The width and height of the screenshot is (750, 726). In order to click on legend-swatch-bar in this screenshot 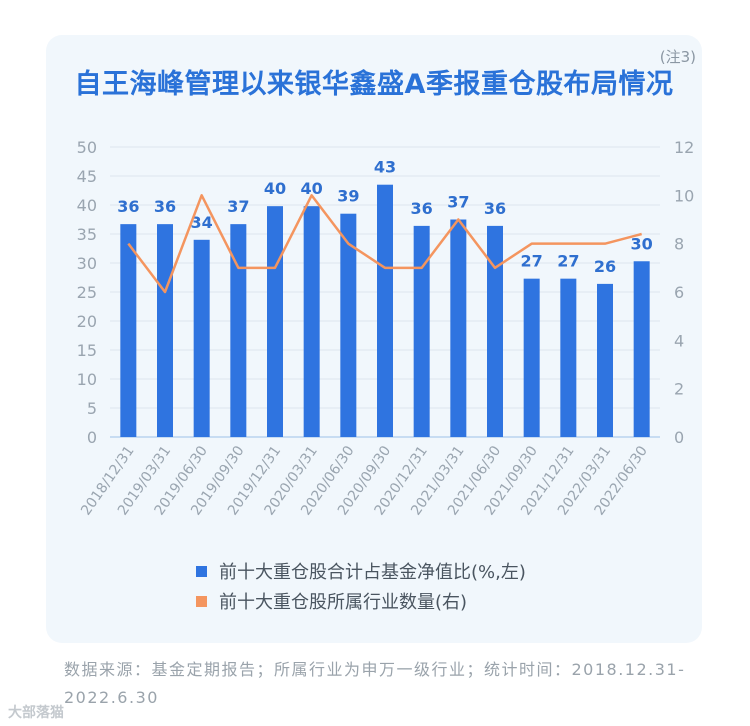, I will do `click(201, 571)`.